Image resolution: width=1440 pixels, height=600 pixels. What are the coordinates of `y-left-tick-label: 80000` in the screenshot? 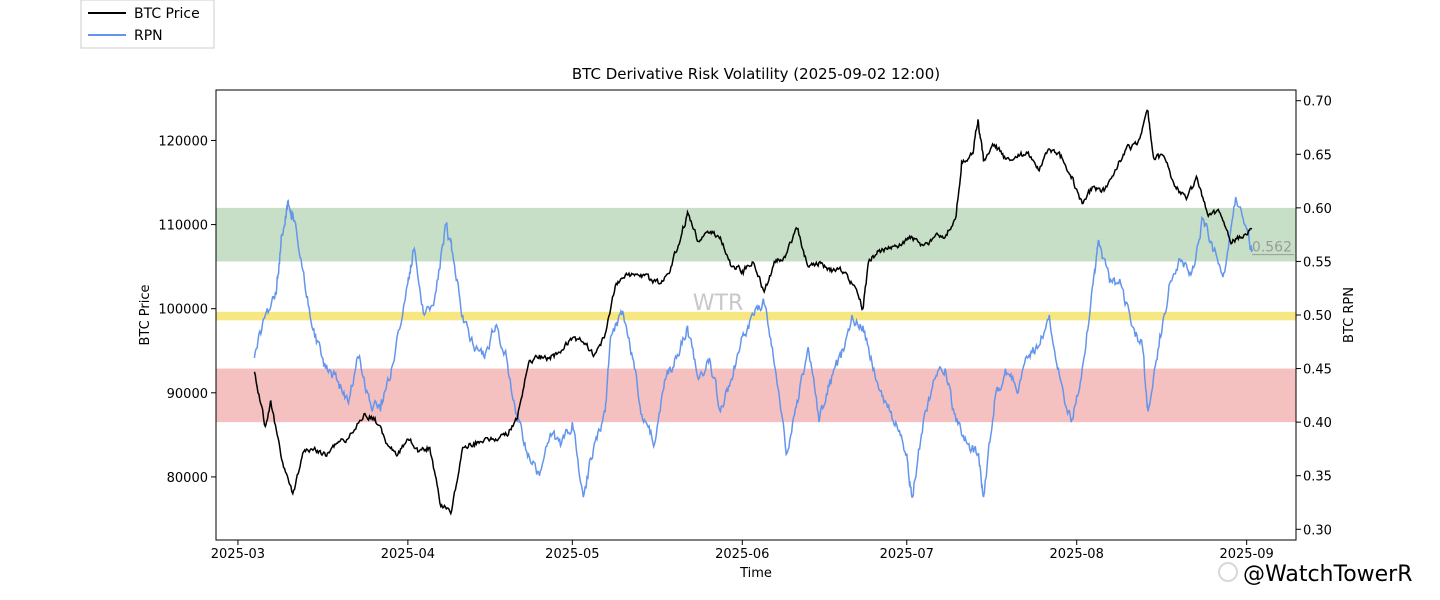 It's located at (187, 478).